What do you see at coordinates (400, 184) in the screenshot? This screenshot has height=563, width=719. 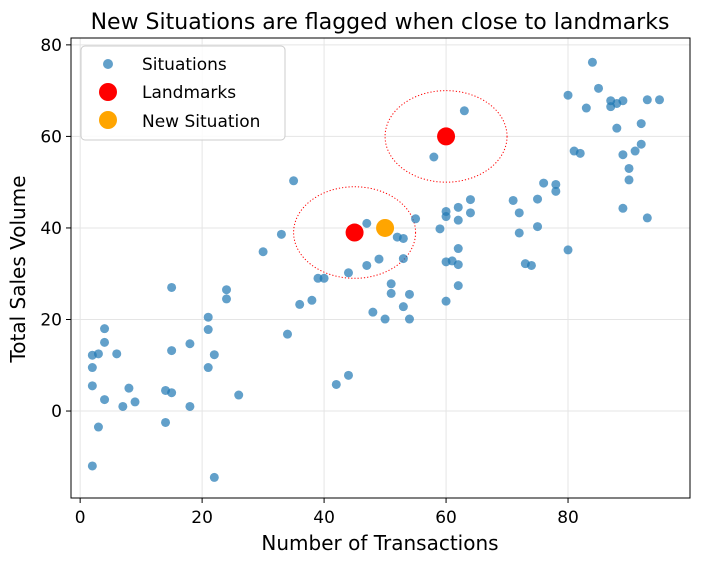 I see `landmark-radius-circles` at bounding box center [400, 184].